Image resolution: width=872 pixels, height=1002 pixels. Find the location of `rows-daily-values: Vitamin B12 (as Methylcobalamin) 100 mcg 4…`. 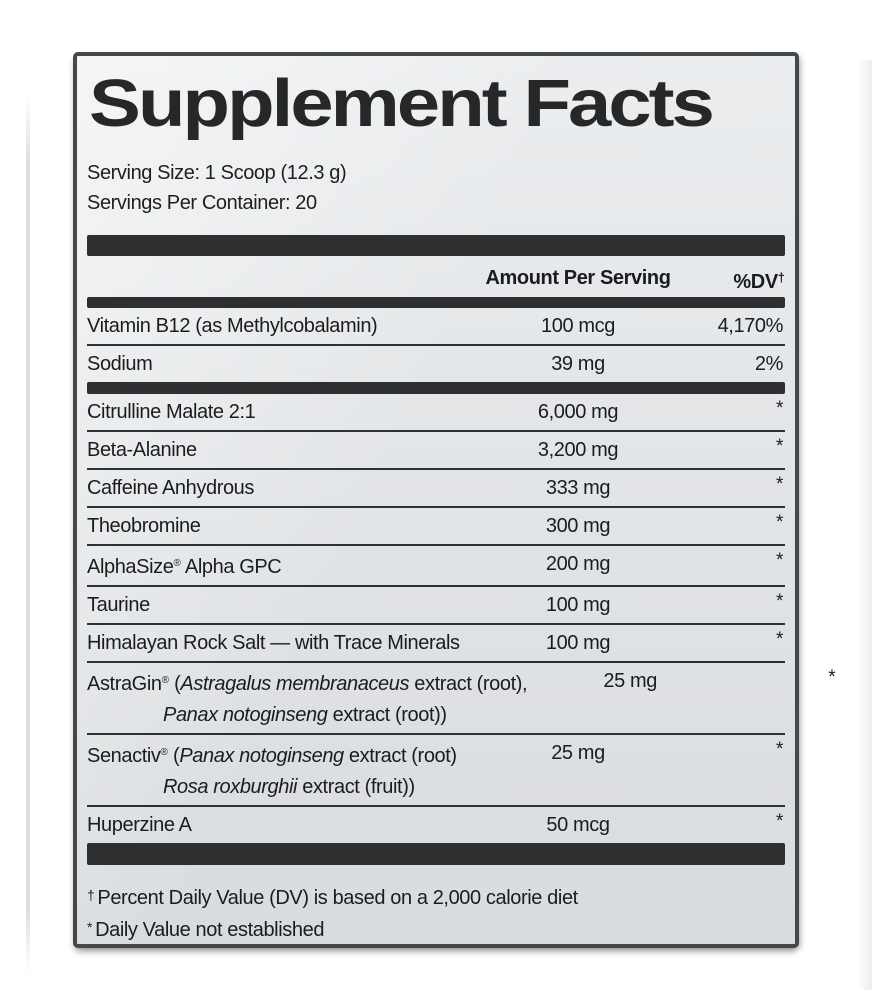

rows-daily-values: Vitamin B12 (as Methylcobalamin) 100 mcg 4… is located at coordinates (436, 345).